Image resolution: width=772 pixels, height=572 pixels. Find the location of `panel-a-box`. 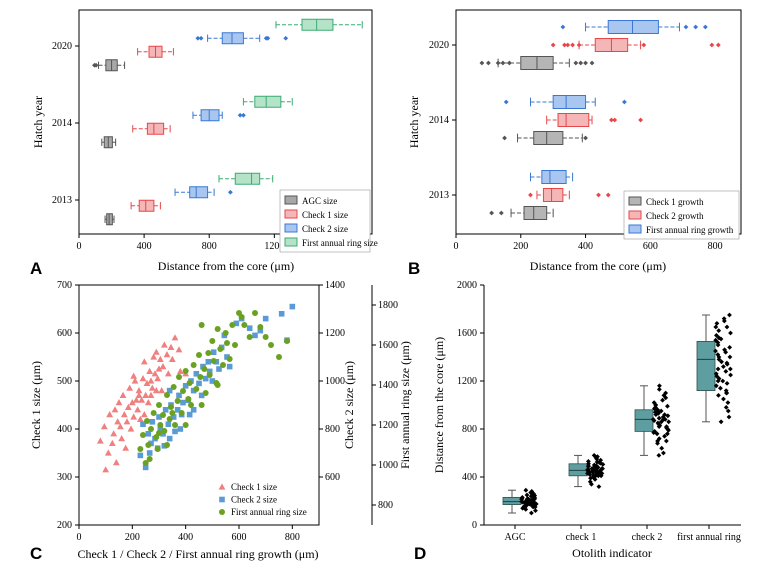

panel-a-box is located at coordinates (247, 178).